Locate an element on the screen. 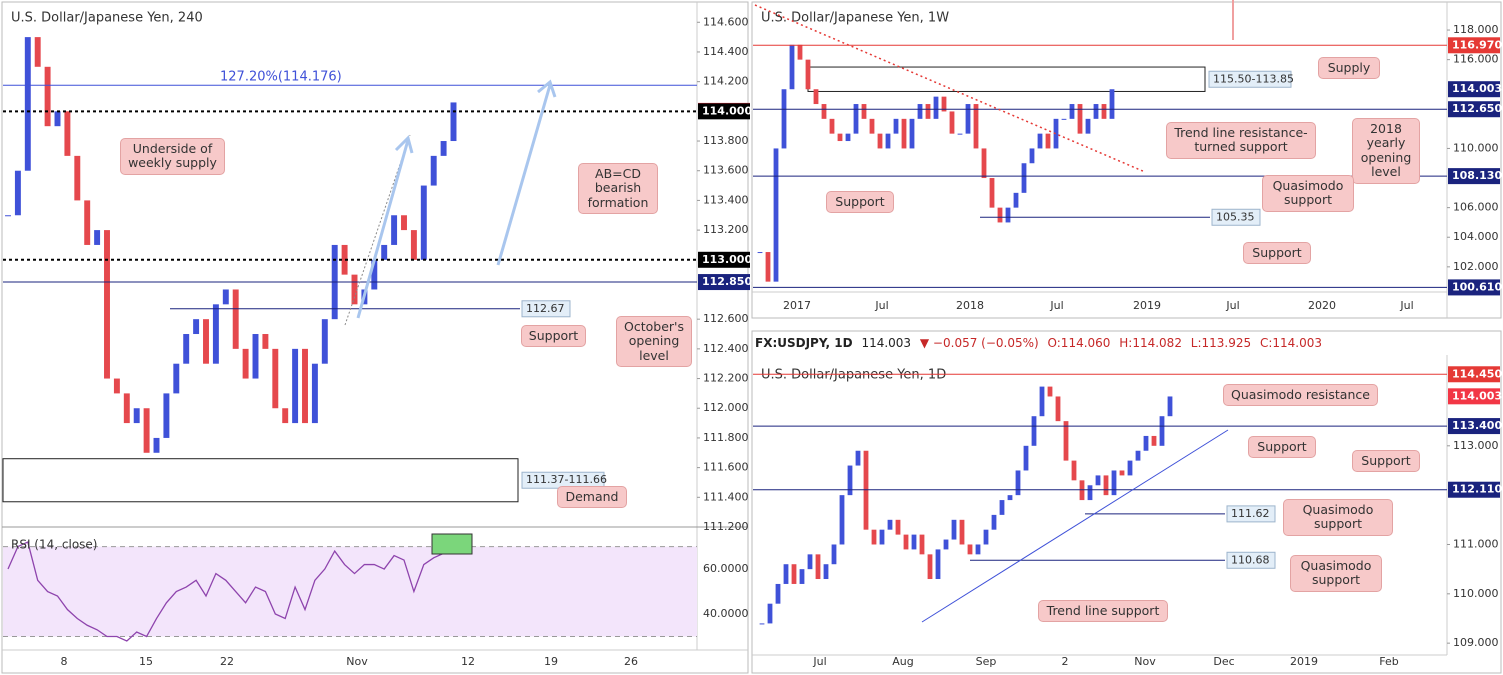 This screenshot has width=1503, height=675. callout: Trend line support is located at coordinates (1103, 611).